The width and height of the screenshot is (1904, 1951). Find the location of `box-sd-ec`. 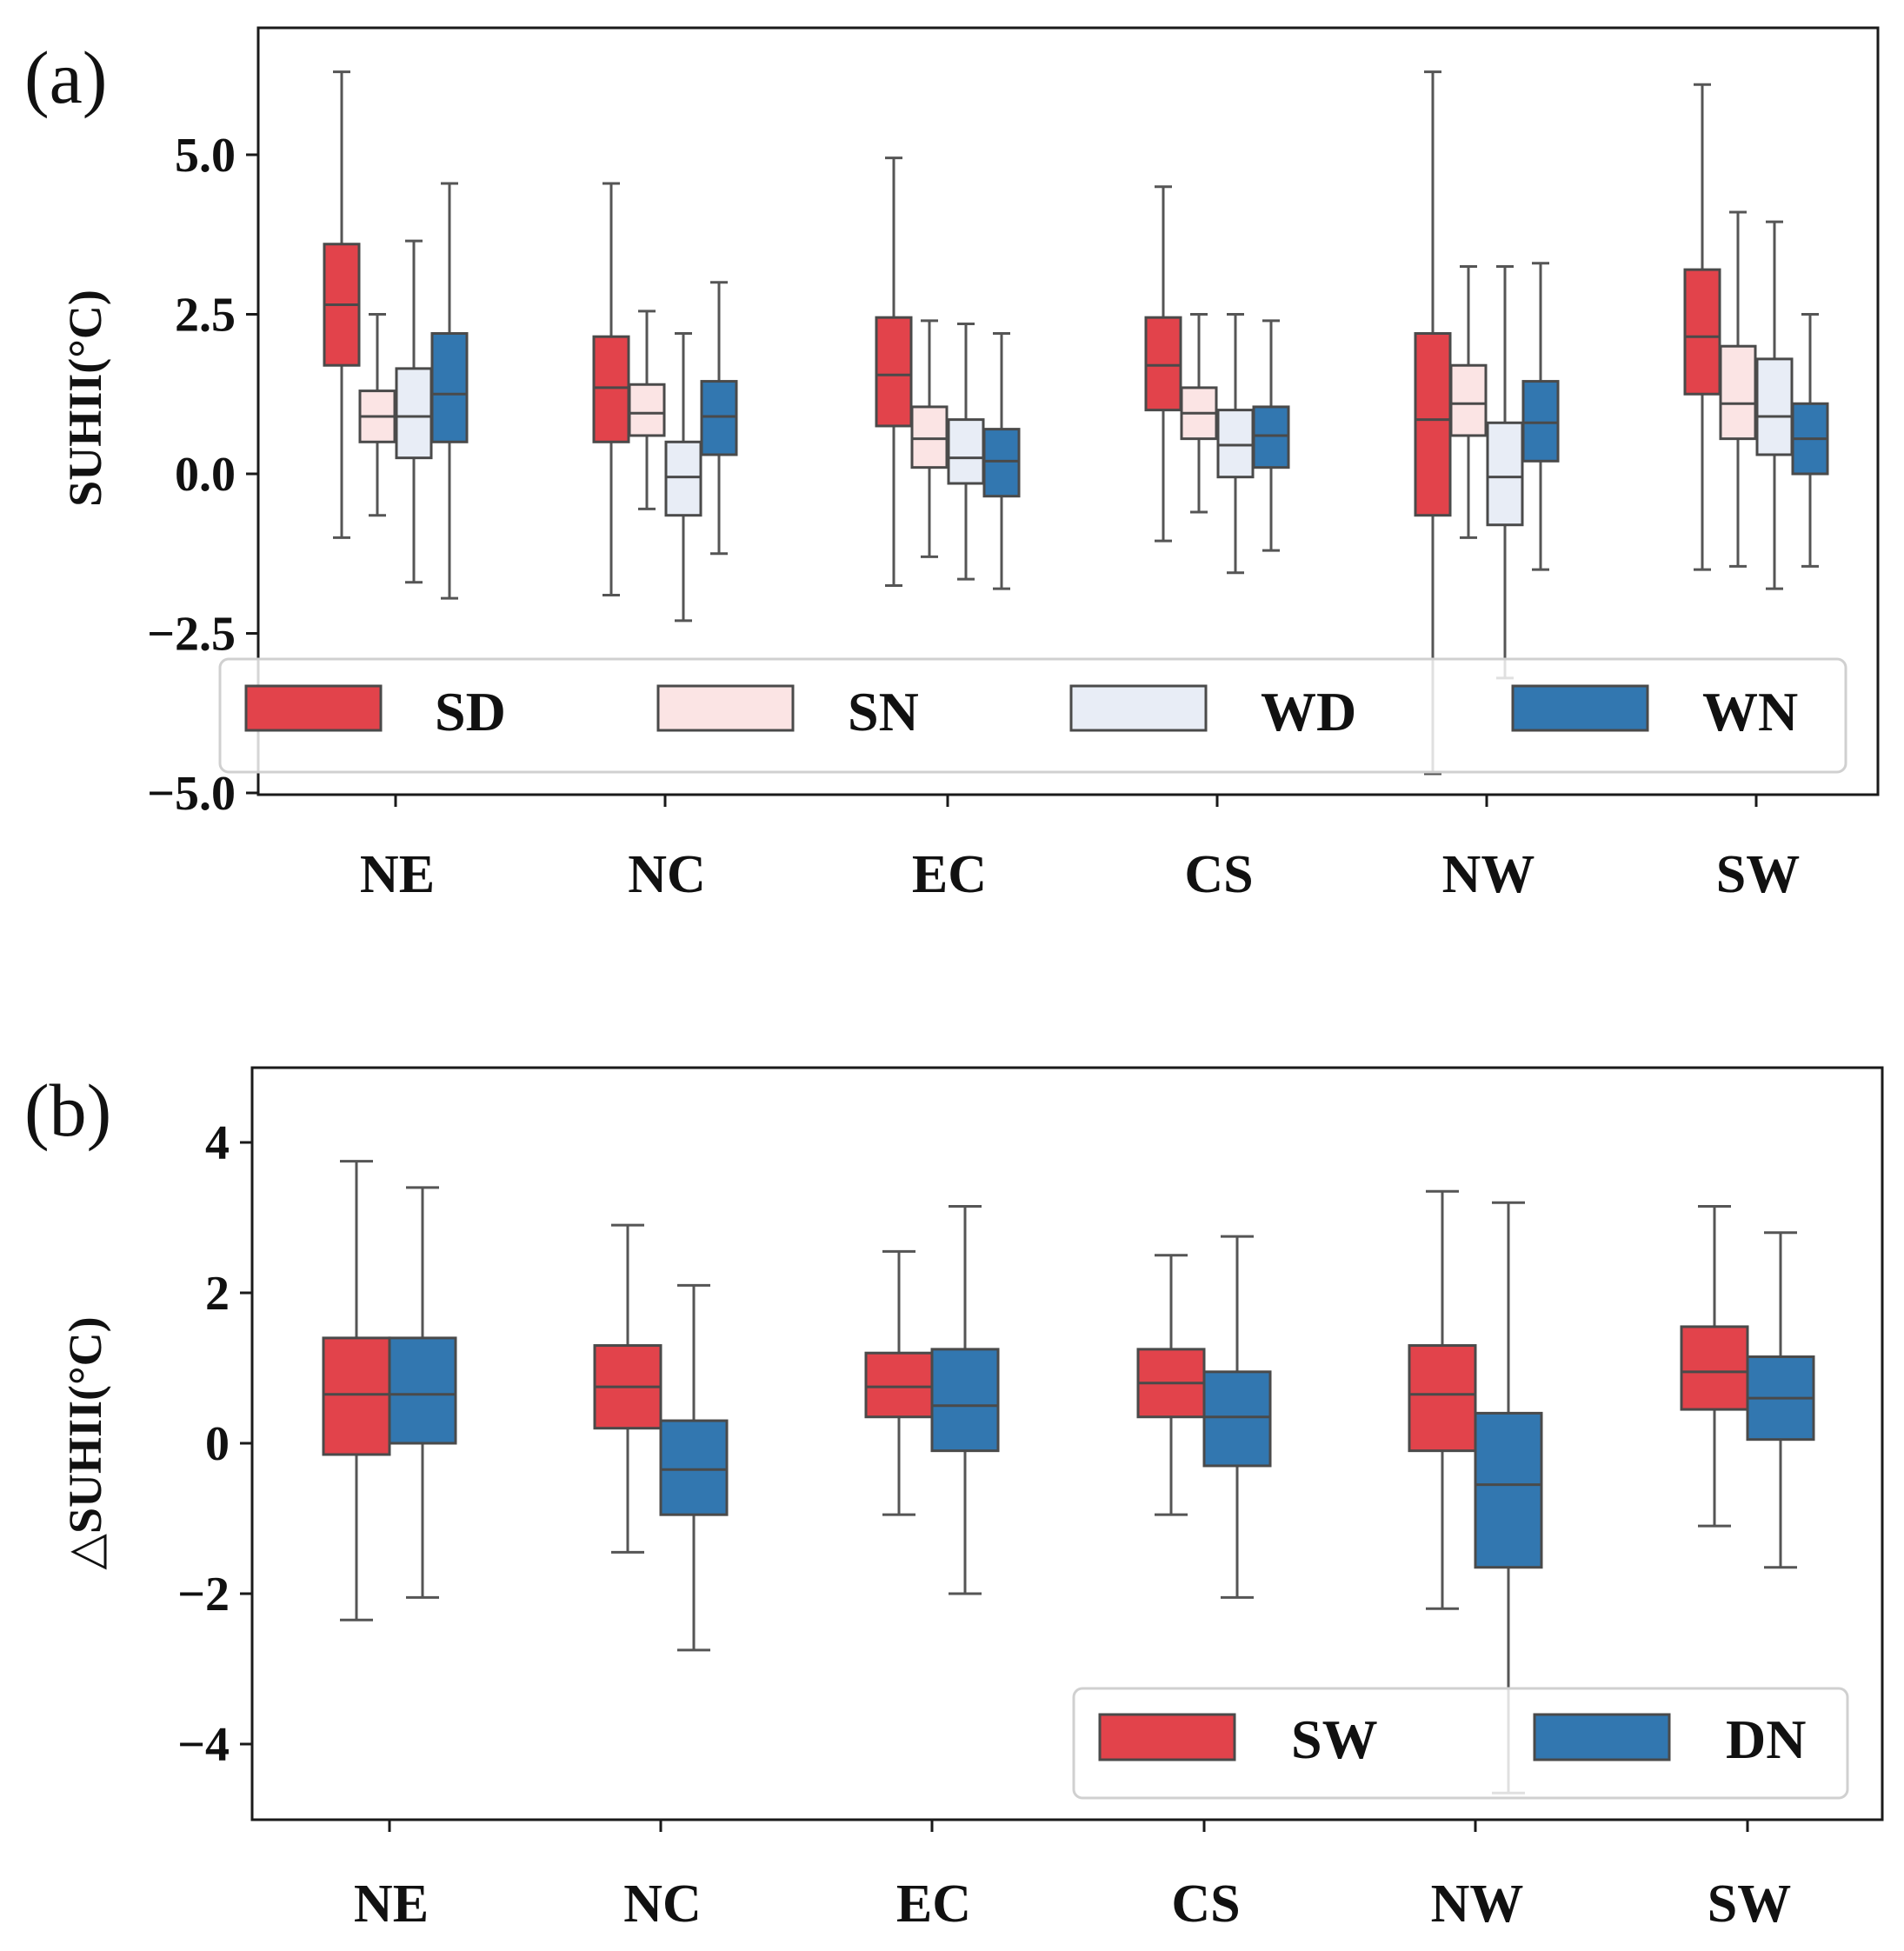

box-sd-ec is located at coordinates (894, 371).